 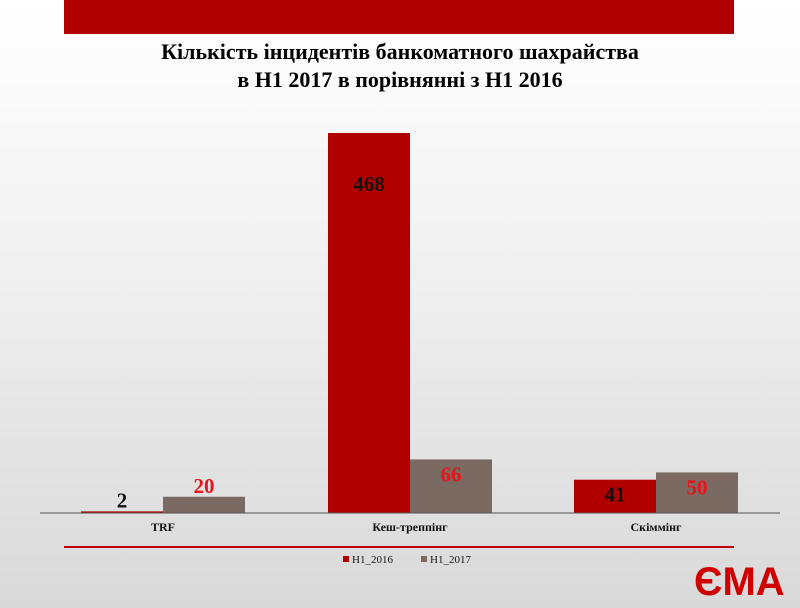 I want to click on data-label-H1_2016-2: 41, so click(x=615, y=495).